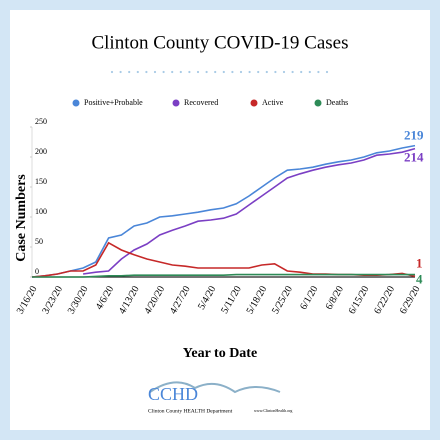 The image size is (440, 440). I want to click on x-tick-label: 6/8/20, so click(335, 298).